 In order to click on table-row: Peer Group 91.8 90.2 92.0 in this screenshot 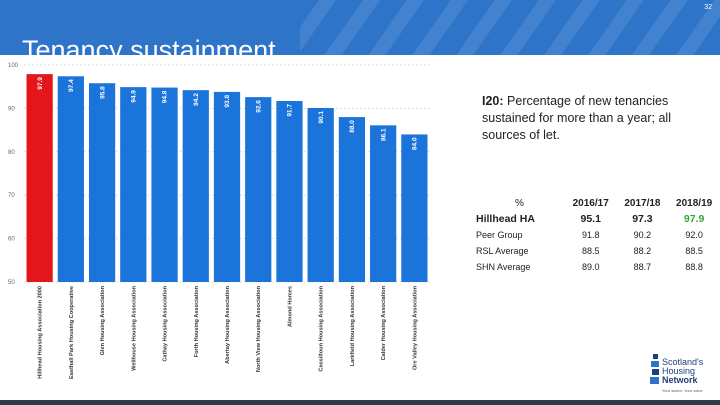, I will do `click(597, 235)`.